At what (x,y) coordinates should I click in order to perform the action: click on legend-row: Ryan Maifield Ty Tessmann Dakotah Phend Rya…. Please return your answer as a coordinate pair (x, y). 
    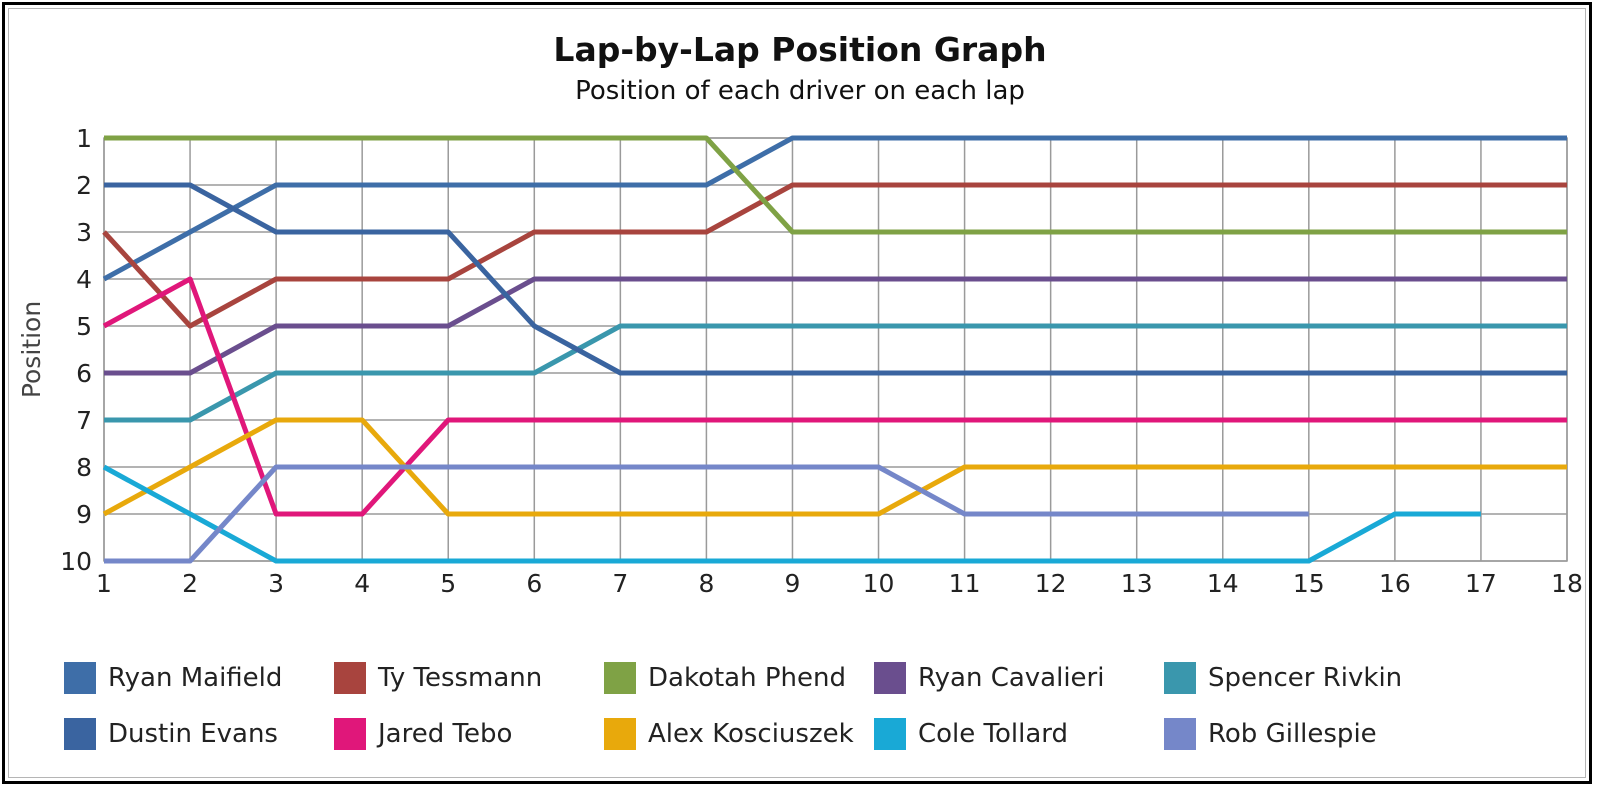
    Looking at the image, I should click on (814, 678).